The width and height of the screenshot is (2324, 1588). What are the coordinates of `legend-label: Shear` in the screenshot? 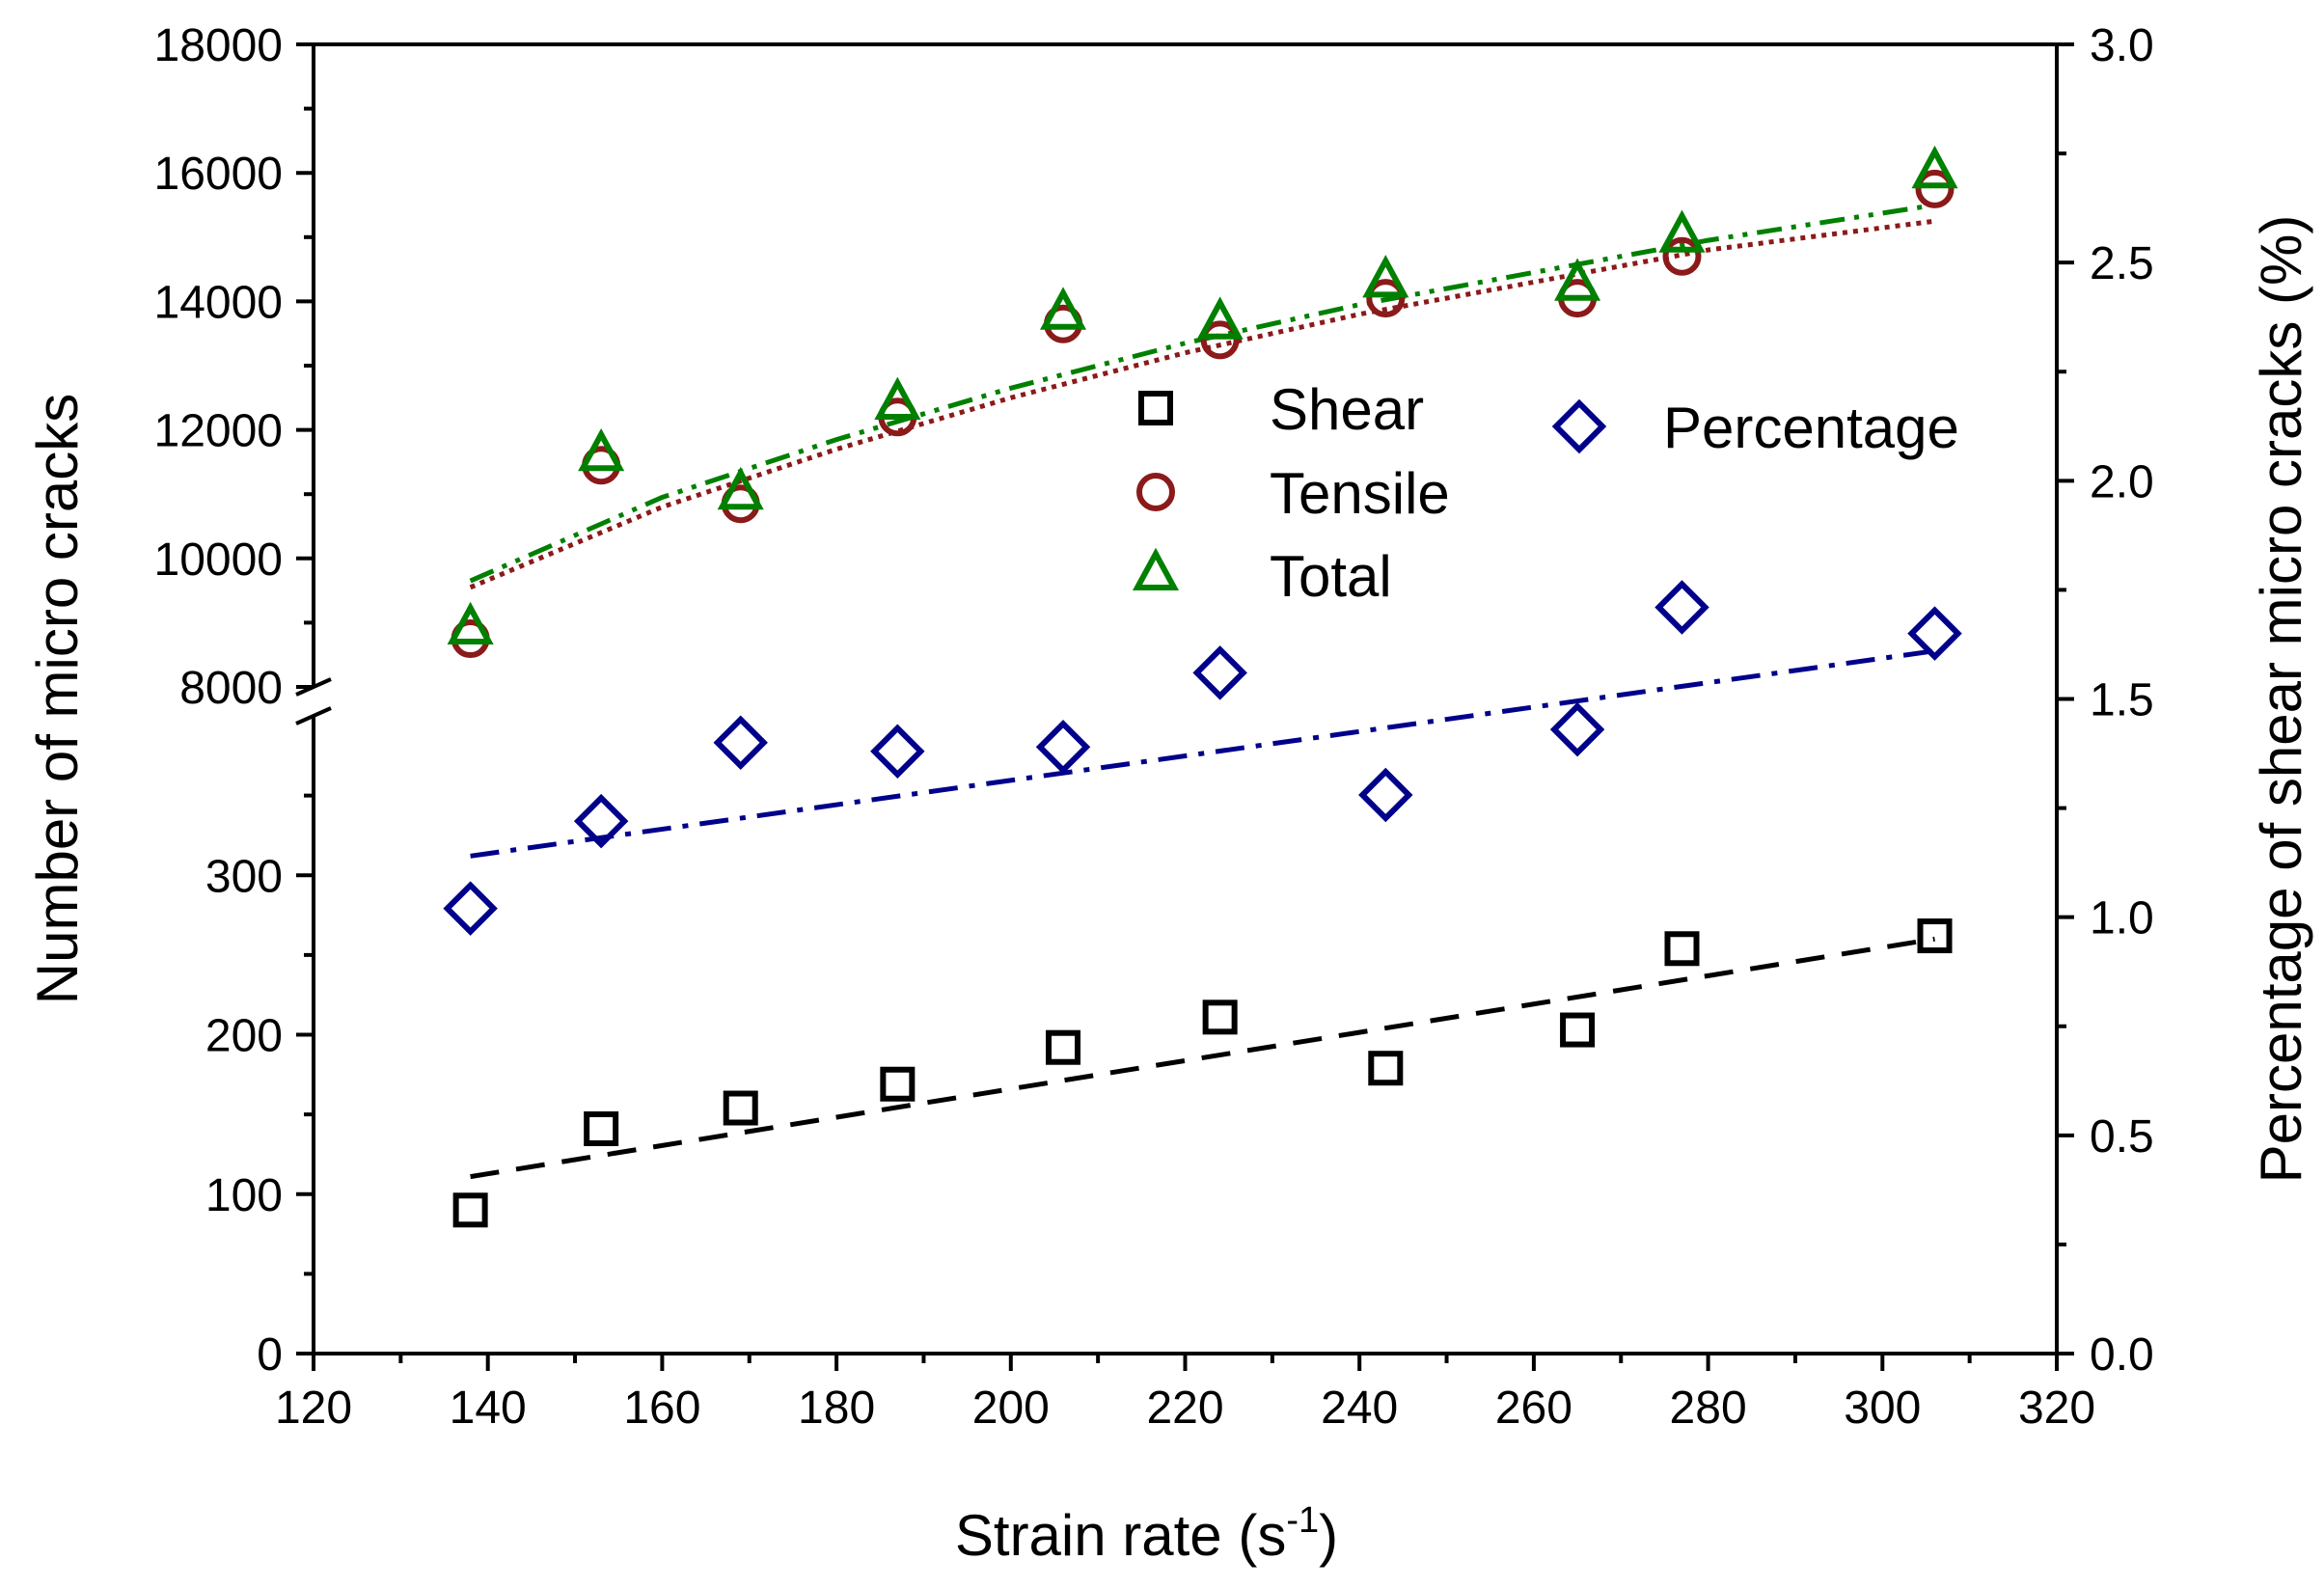 It's located at (1347, 409).